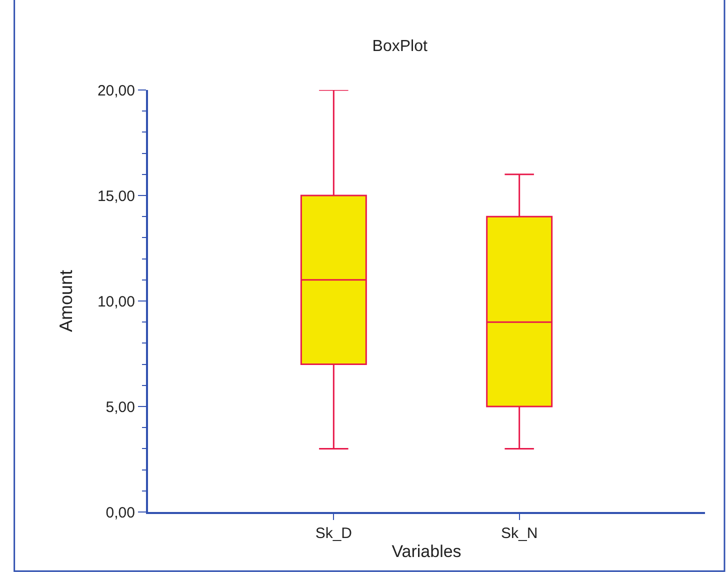 The height and width of the screenshot is (572, 727). I want to click on y-tick-label: 20,00, so click(116, 91).